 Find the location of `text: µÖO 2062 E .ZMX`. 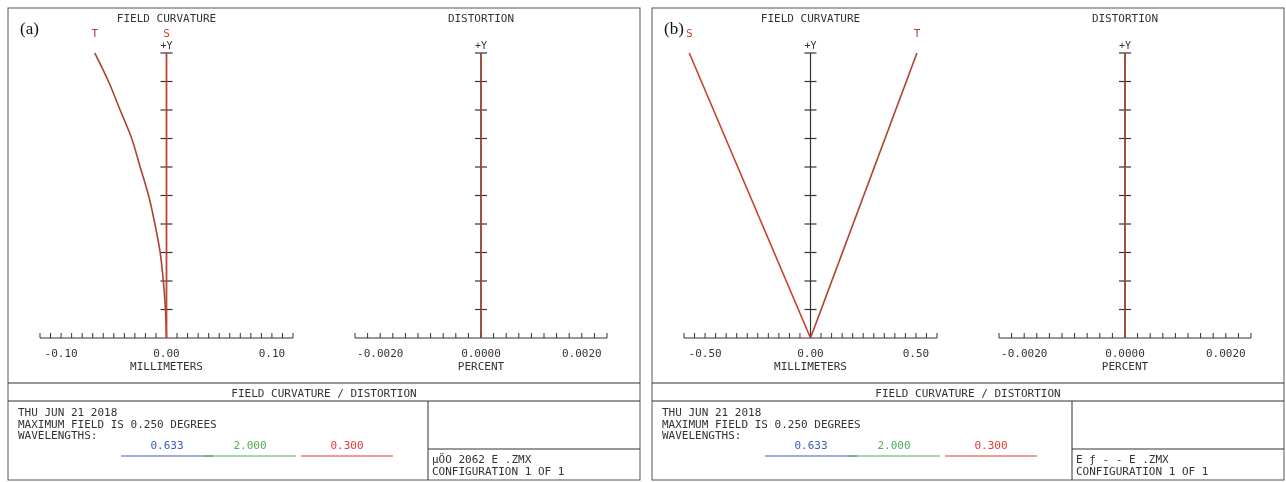

text: µÖO 2062 E .ZMX is located at coordinates (482, 459).